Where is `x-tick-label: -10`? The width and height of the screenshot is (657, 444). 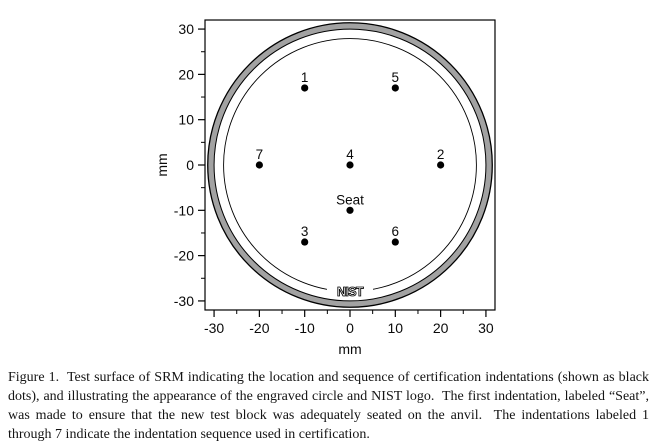 x-tick-label: -10 is located at coordinates (305, 328).